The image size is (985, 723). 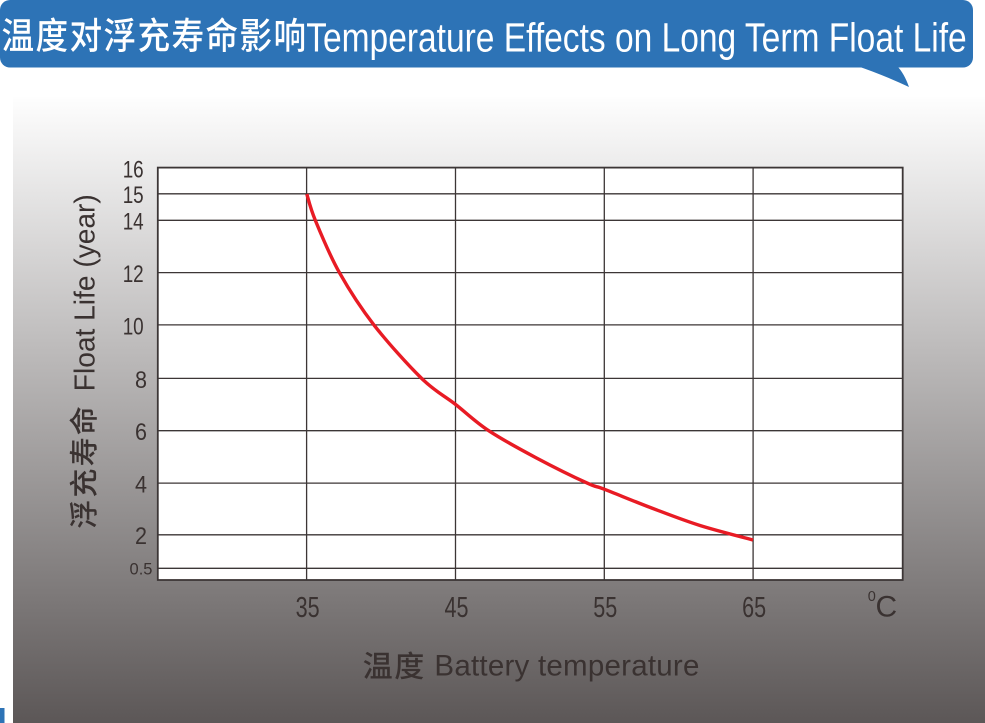 What do you see at coordinates (133, 169) in the screenshot?
I see `svg-text: 16` at bounding box center [133, 169].